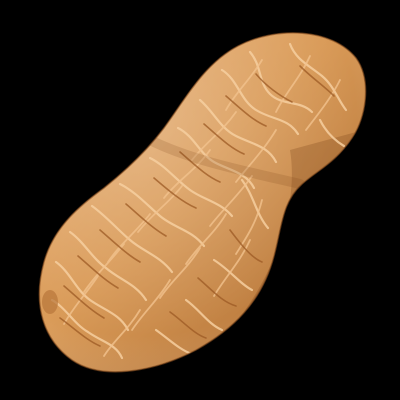 Image resolution: width=400 pixels, height=400 pixels. What do you see at coordinates (225, 162) in the screenshot?
I see `waist-crease` at bounding box center [225, 162].